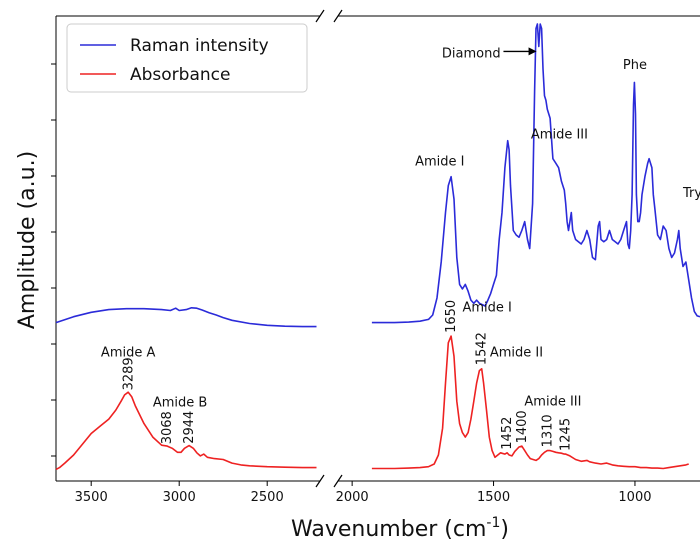 The image size is (700, 547). I want to click on annotation-label: 1542, so click(482, 348).